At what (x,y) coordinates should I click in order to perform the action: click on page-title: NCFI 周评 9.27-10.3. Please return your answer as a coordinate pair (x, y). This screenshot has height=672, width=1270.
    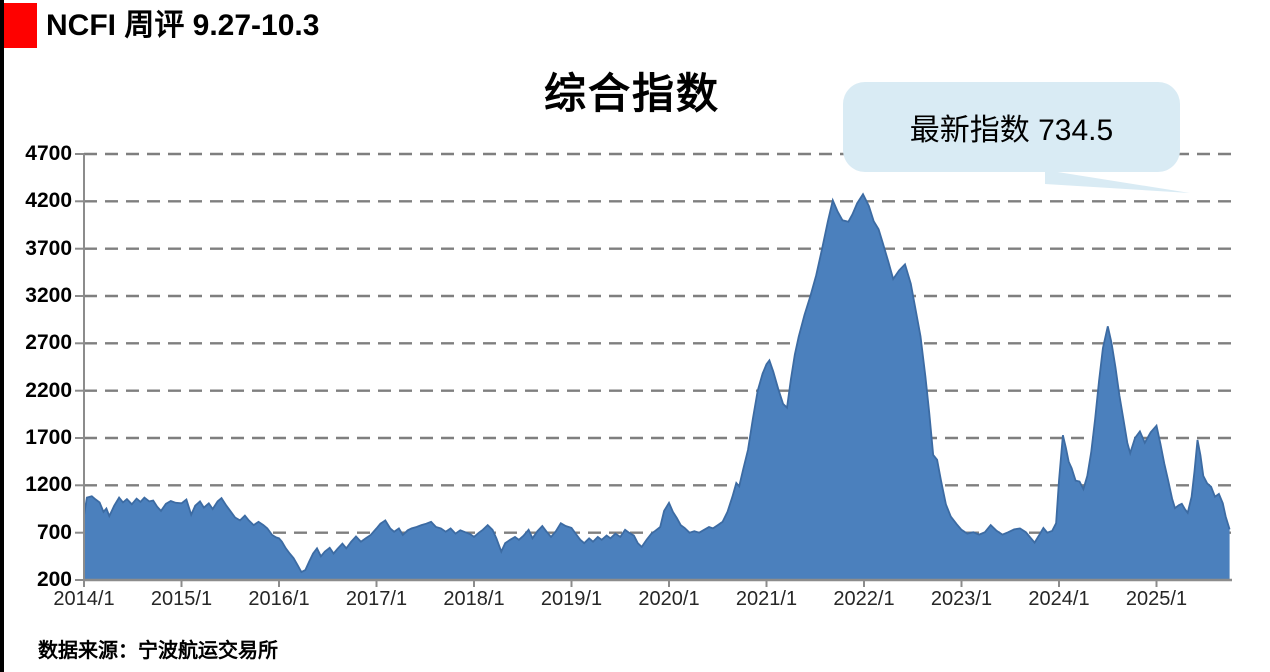
    Looking at the image, I should click on (183, 25).